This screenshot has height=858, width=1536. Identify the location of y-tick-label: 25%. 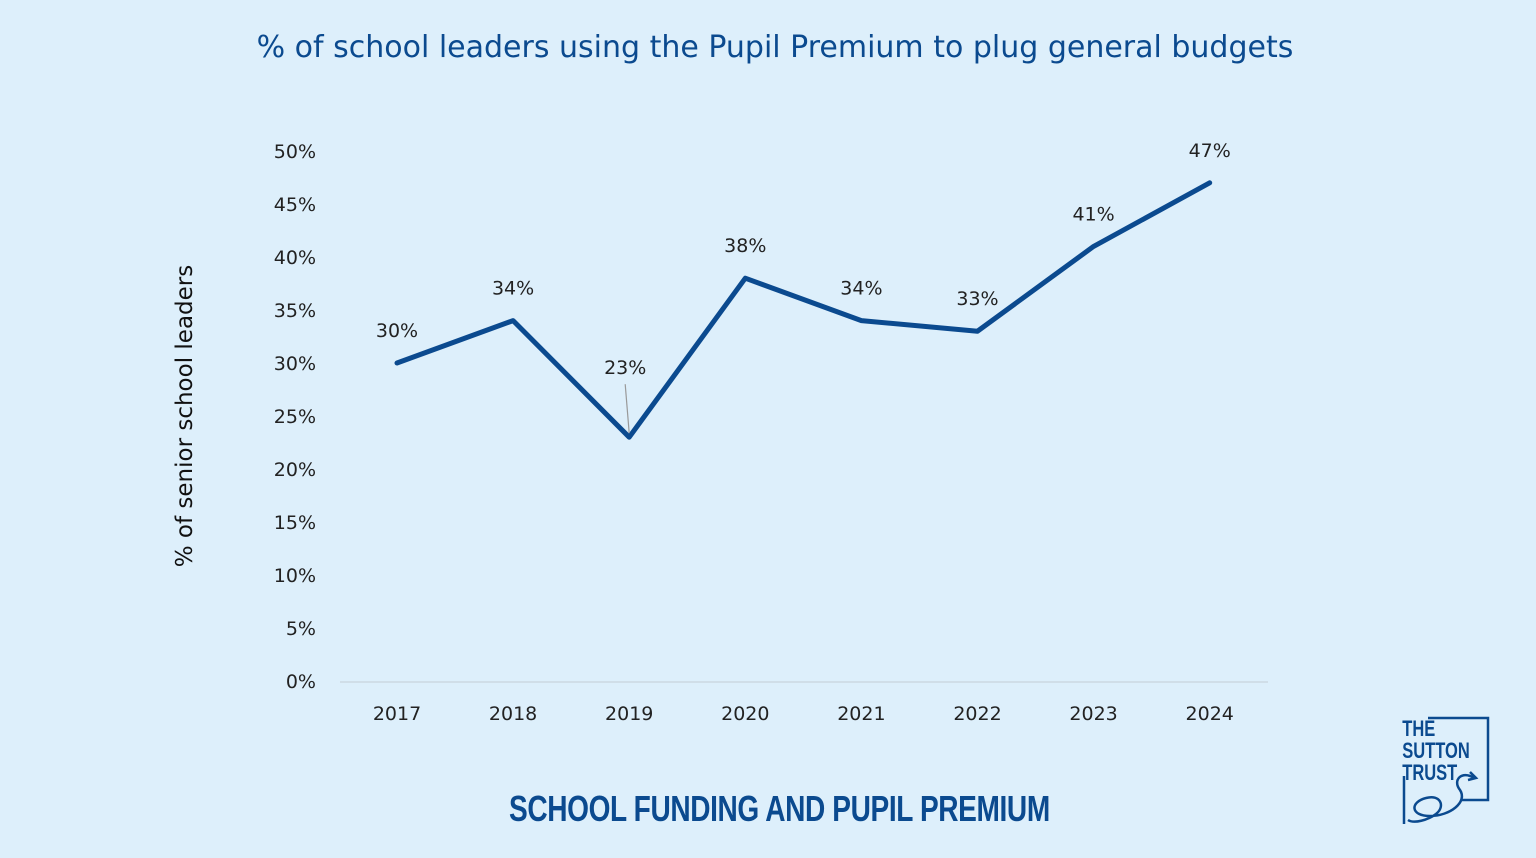
(295, 417).